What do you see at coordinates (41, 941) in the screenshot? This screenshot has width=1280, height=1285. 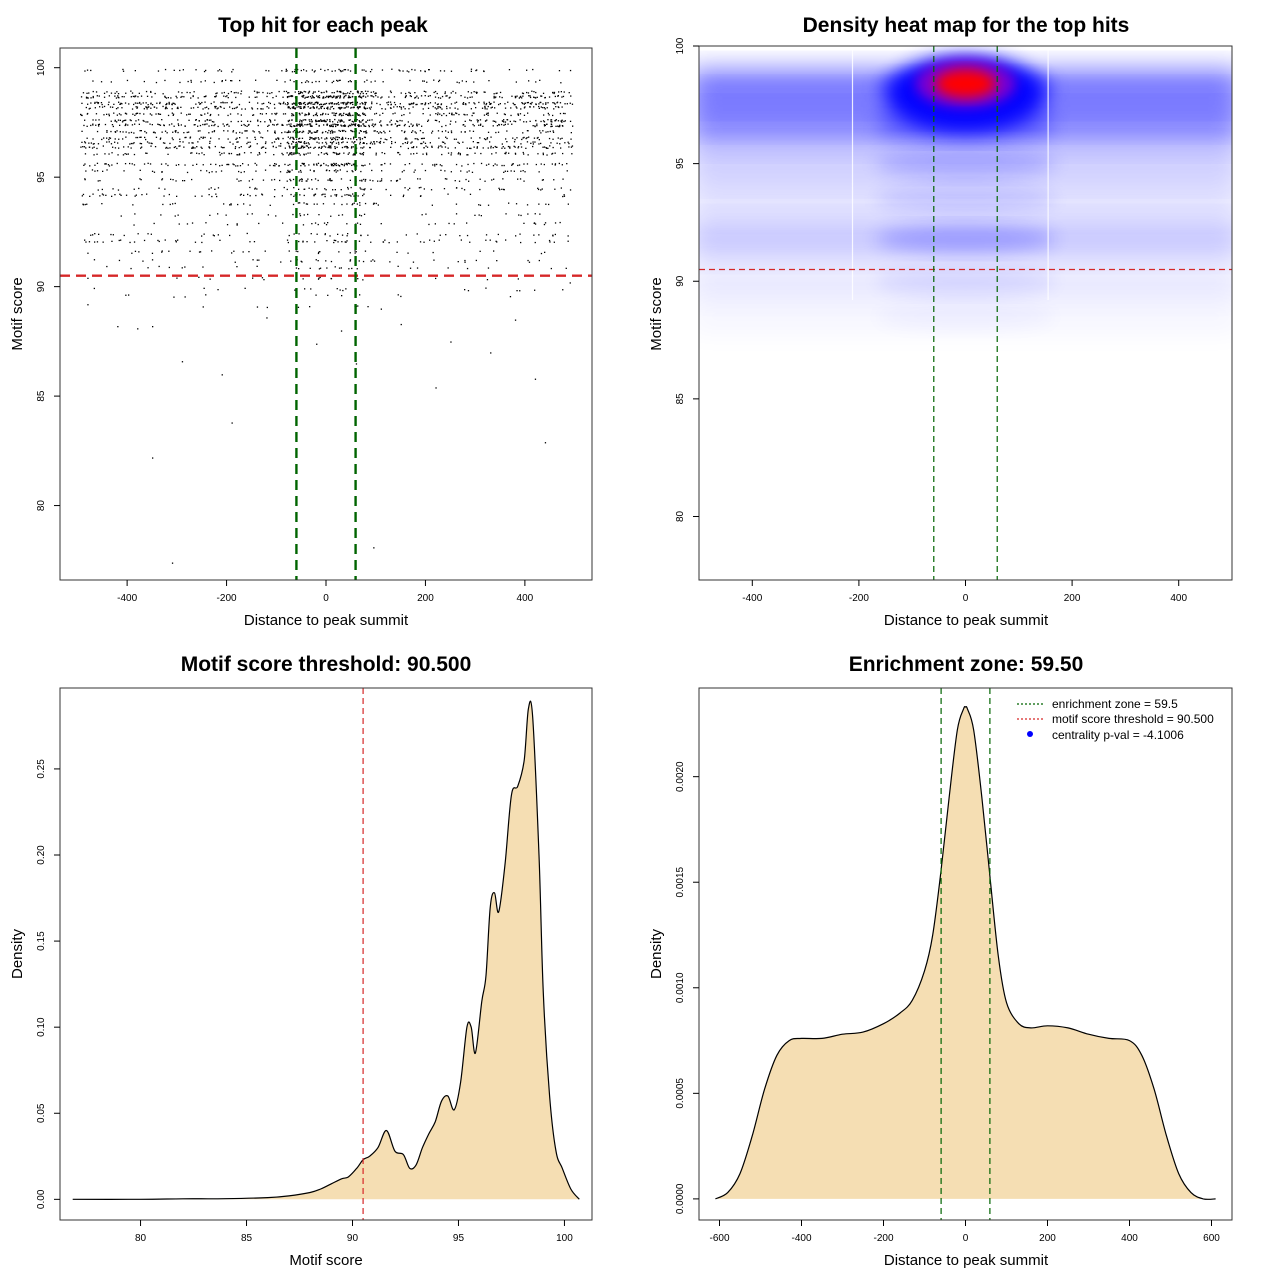 I see `ytick-label: 0.15` at bounding box center [41, 941].